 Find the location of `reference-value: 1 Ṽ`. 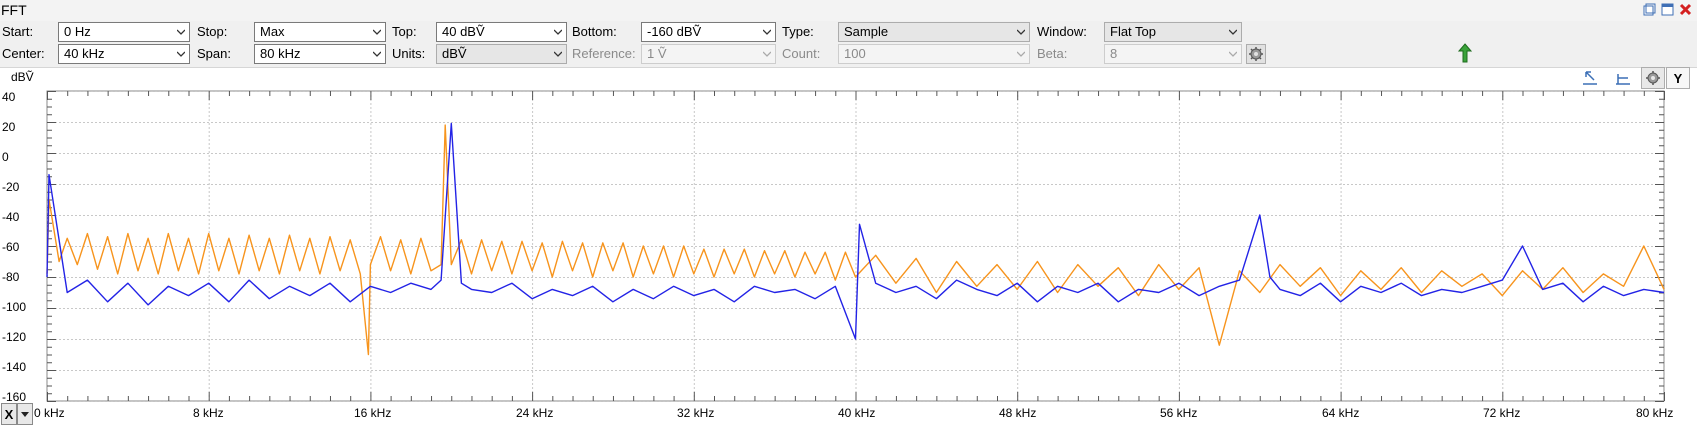

reference-value: 1 Ṽ is located at coordinates (657, 53).